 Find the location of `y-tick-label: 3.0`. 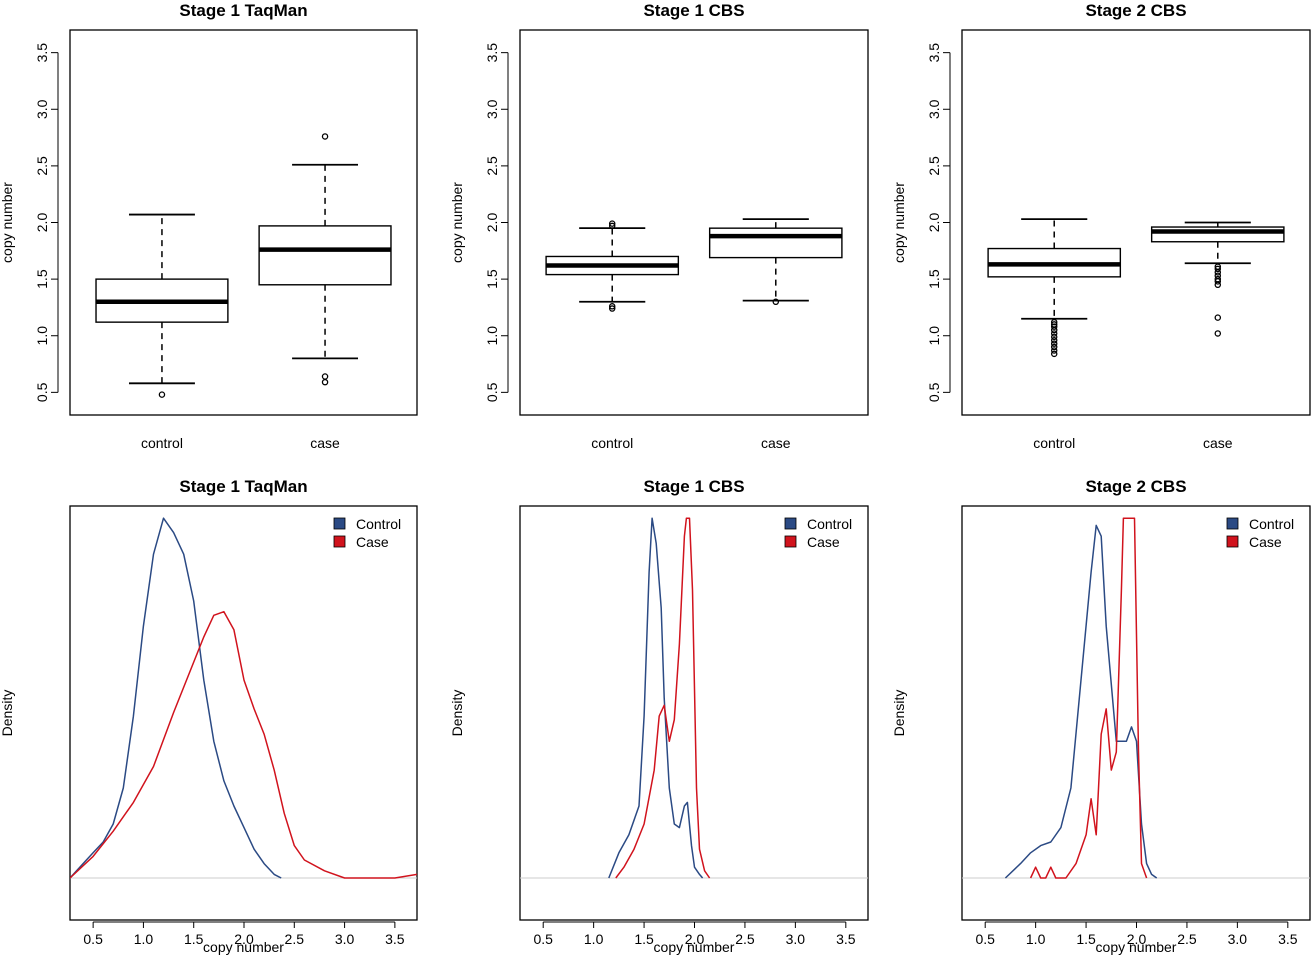

y-tick-label: 3.0 is located at coordinates (492, 109).